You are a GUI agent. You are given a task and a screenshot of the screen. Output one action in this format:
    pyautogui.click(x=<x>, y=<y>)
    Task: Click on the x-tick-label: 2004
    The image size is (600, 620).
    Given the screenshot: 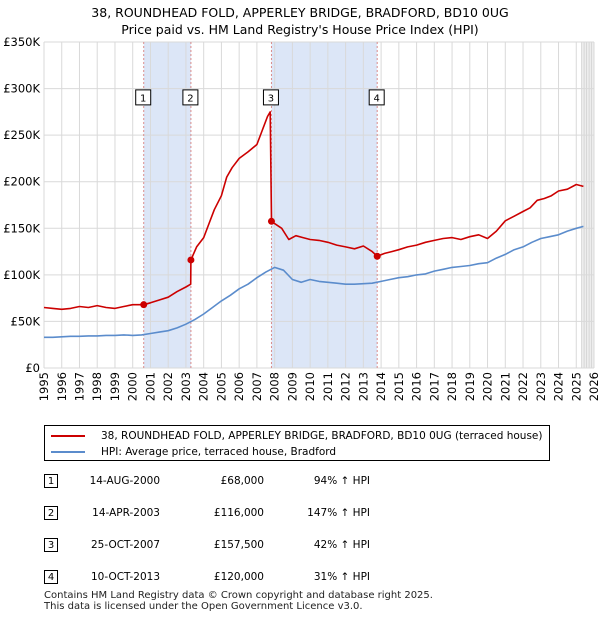 What is the action you would take?
    pyautogui.click(x=204, y=386)
    